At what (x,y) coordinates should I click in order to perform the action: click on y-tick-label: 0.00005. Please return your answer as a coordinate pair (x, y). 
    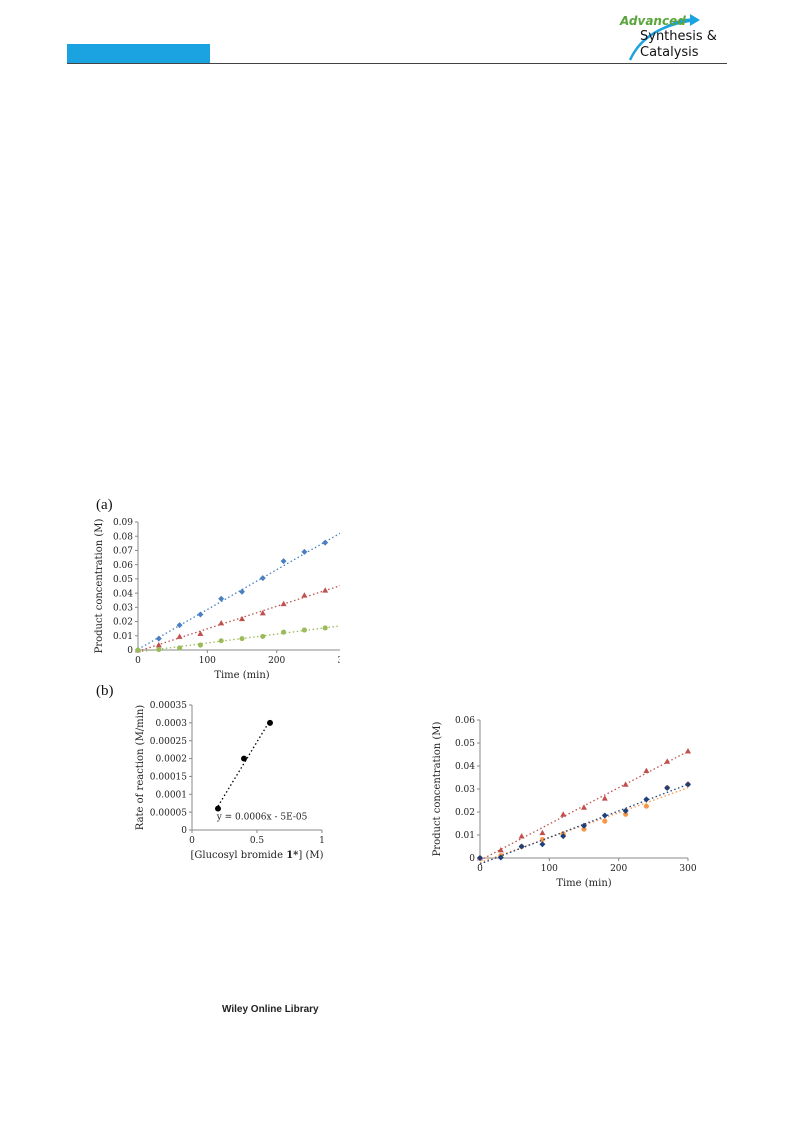
    Looking at the image, I should click on (168, 813).